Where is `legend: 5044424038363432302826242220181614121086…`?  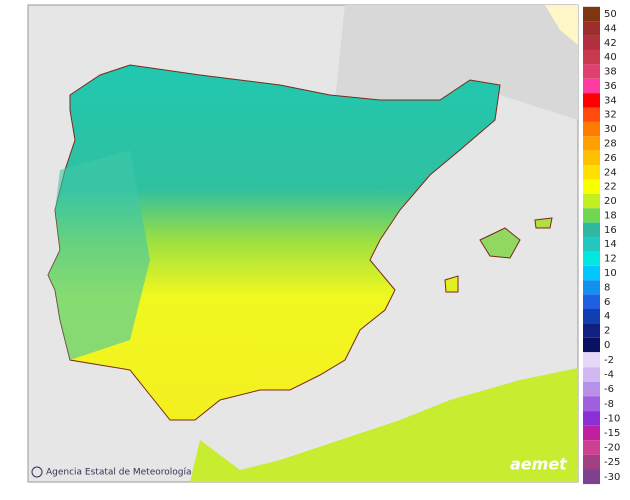 legend: 5044424038363432302826242220181614121086… is located at coordinates (601, 245).